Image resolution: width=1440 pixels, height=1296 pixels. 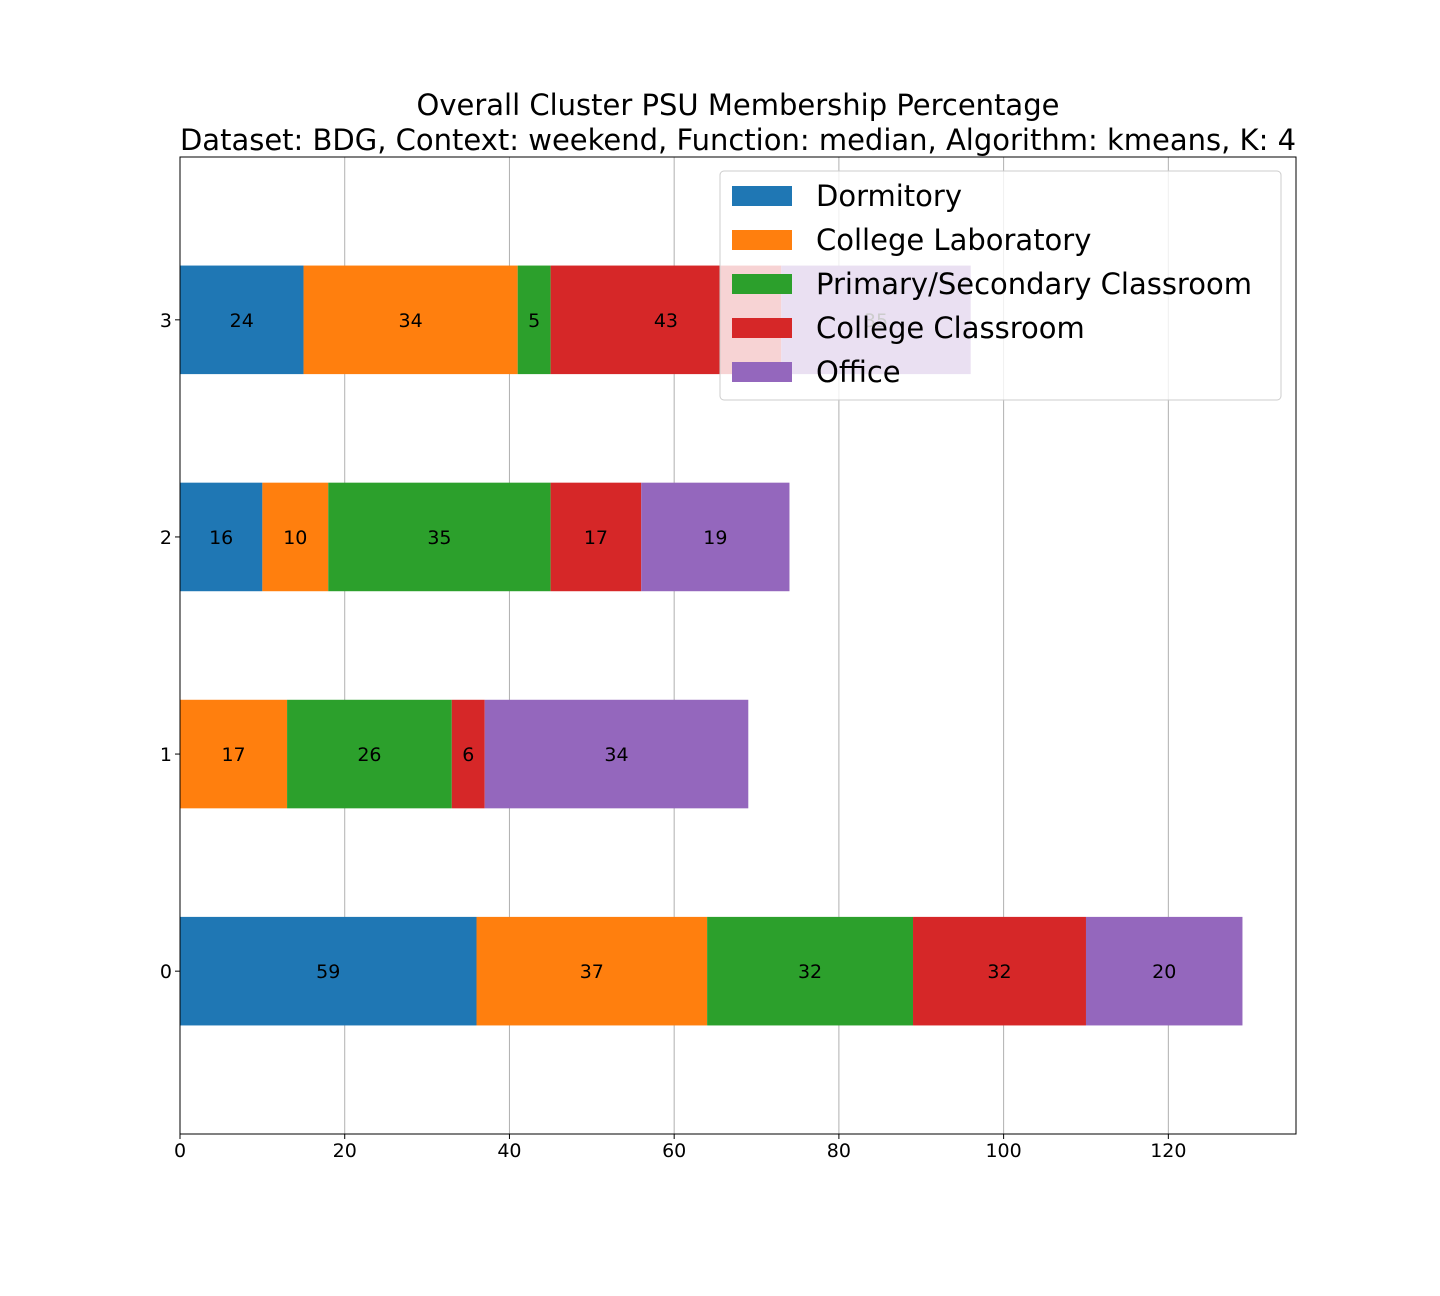 I want to click on y-tick-label: 3, so click(x=166, y=321).